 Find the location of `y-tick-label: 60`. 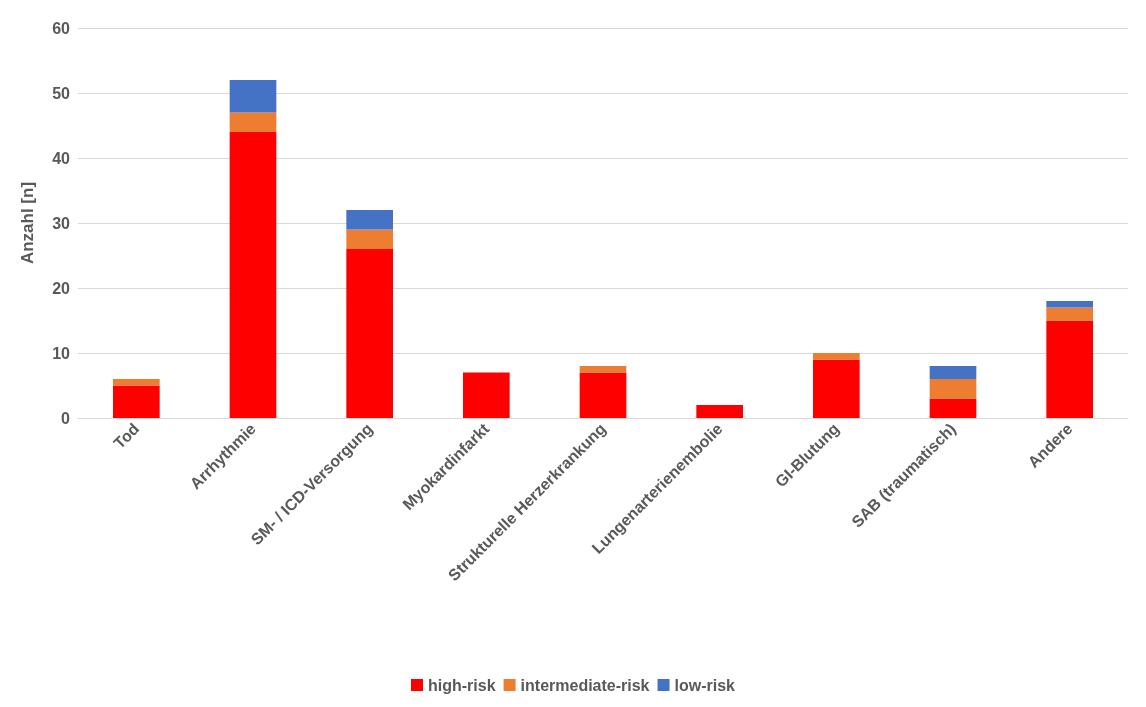

y-tick-label: 60 is located at coordinates (61, 28).